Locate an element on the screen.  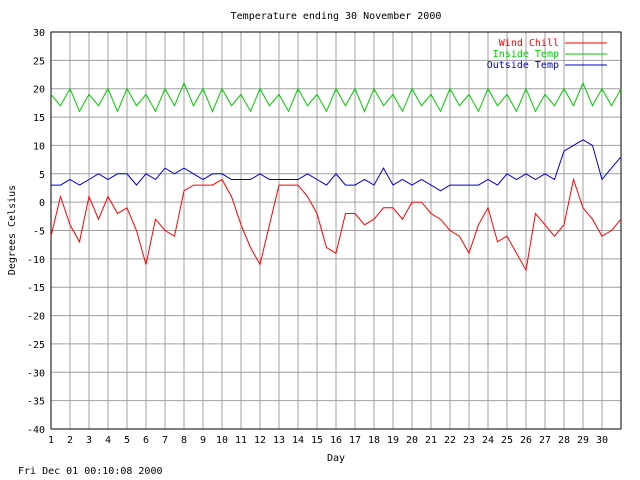
x-tick-label: 2 is located at coordinates (70, 440).